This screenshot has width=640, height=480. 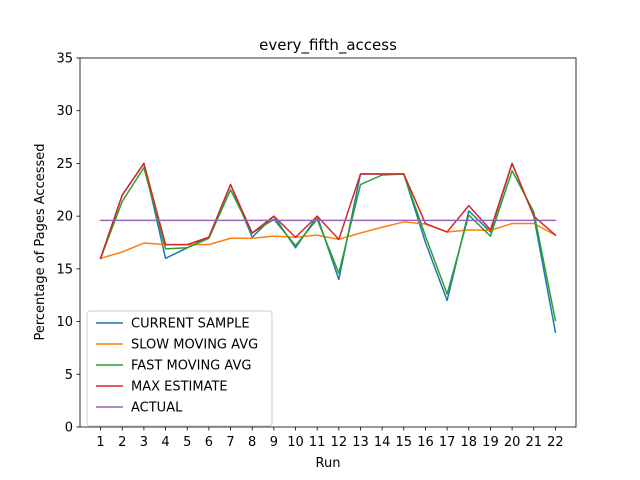 I want to click on y-tick-label: 15, so click(x=64, y=269).